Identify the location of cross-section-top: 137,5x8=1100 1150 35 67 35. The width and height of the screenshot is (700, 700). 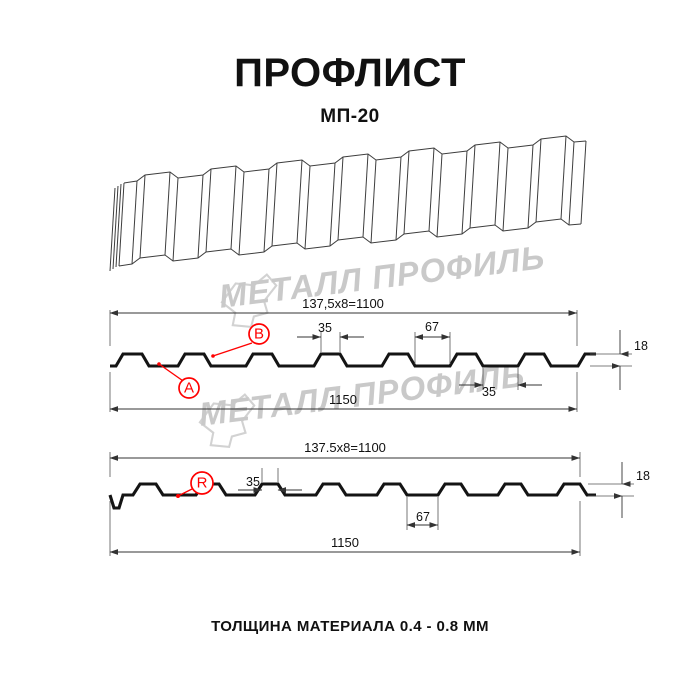
(378, 354).